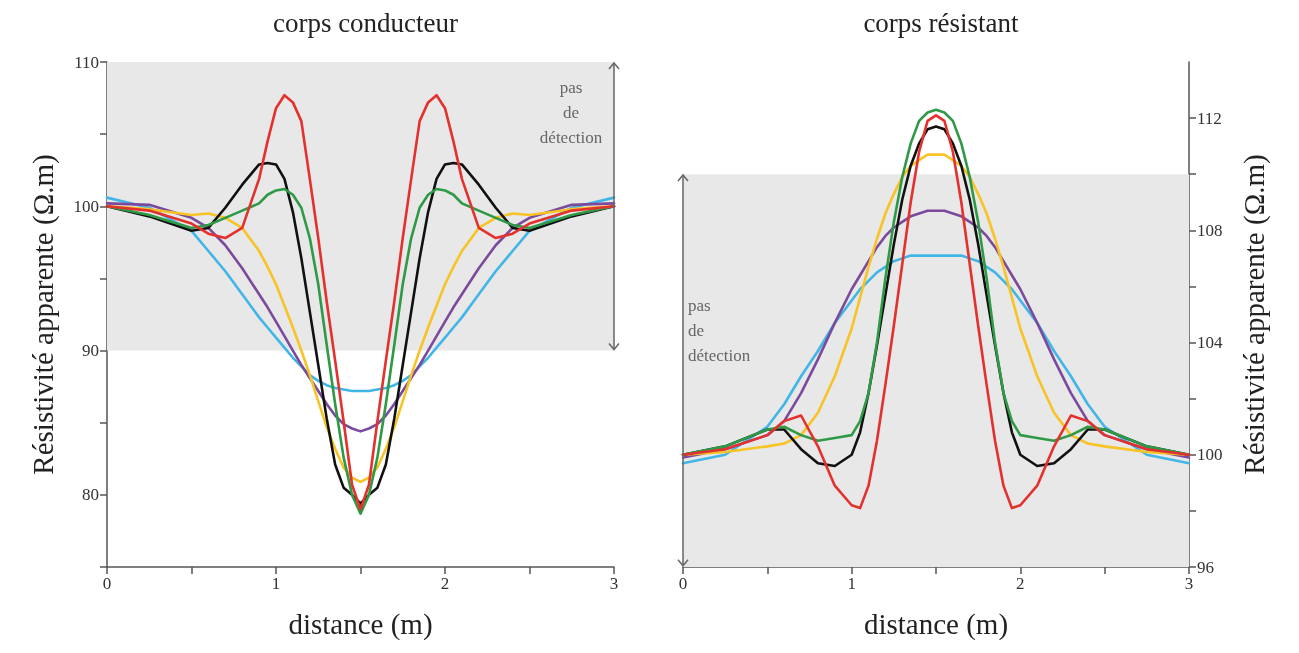 The height and width of the screenshot is (653, 1299). What do you see at coordinates (1205, 567) in the screenshot?
I see `y2-tick-label: 96` at bounding box center [1205, 567].